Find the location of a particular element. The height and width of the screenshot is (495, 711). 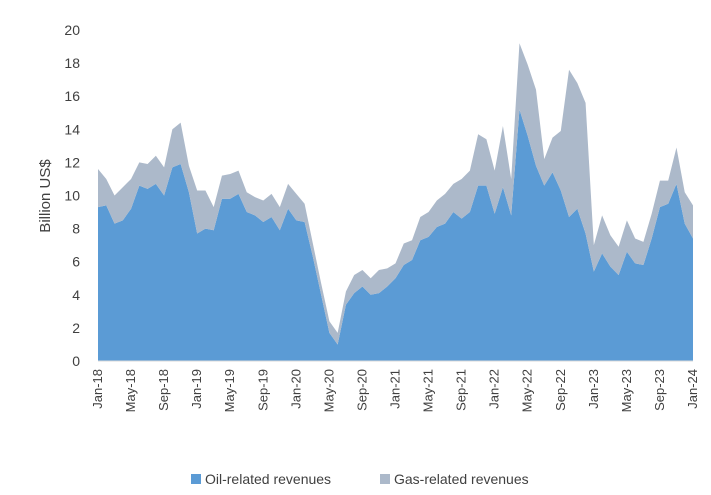

x-tick-label: Sep-22 is located at coordinates (560, 390).